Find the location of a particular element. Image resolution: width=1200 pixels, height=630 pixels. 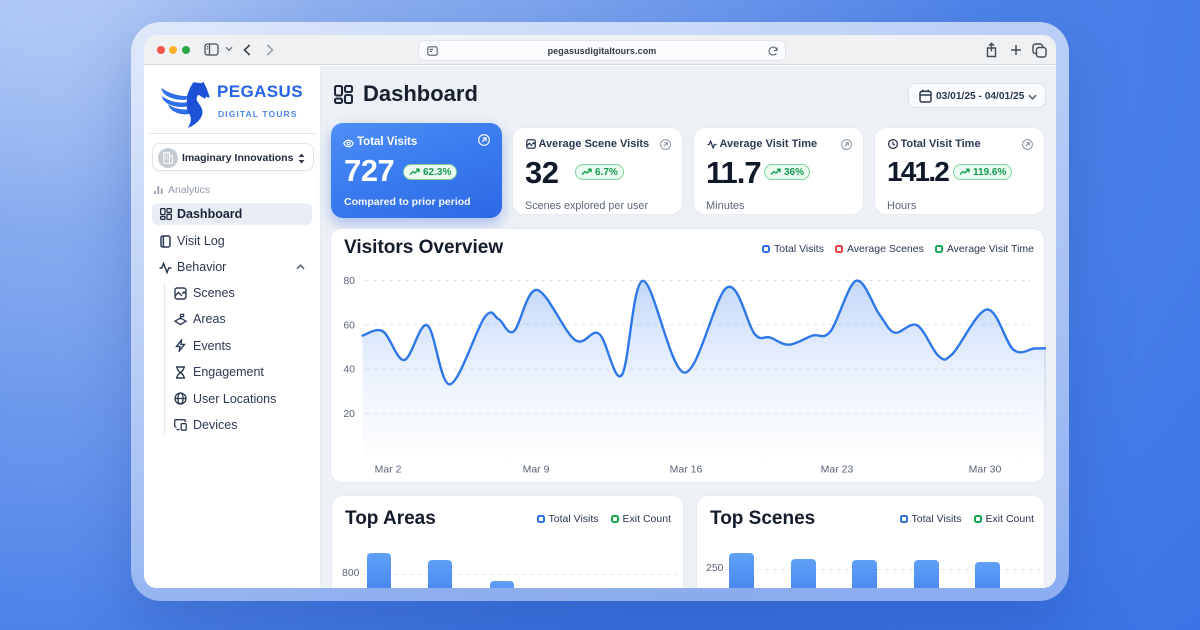

svg-text: 60 is located at coordinates (349, 325).